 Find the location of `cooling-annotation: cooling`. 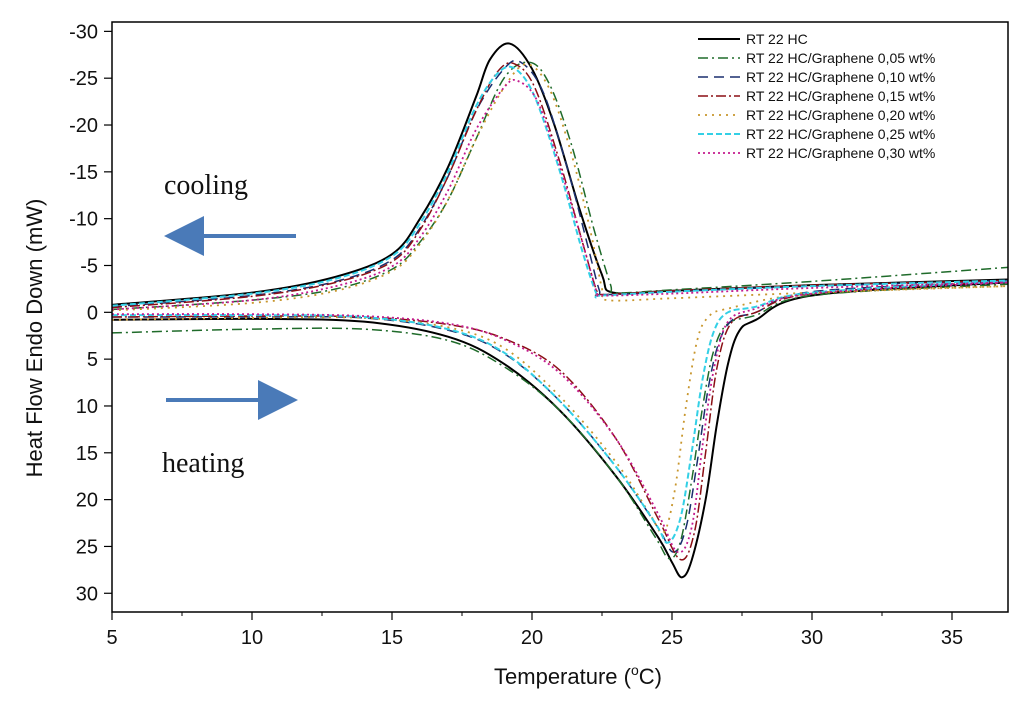

cooling-annotation: cooling is located at coordinates (206, 185).